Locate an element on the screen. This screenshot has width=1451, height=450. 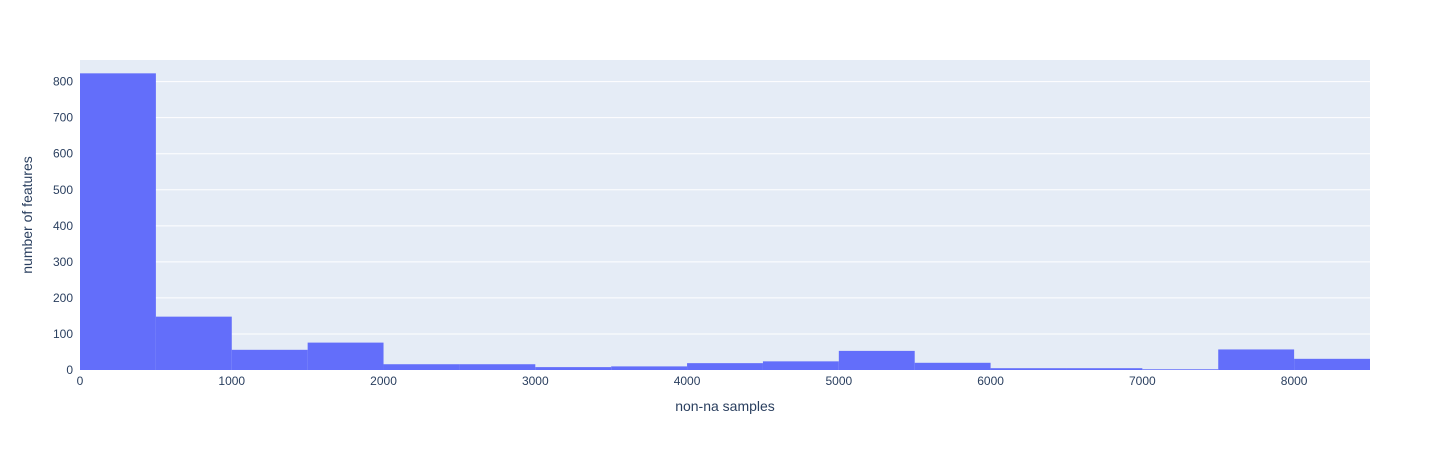
y-tick-label: 600 is located at coordinates (63, 154).